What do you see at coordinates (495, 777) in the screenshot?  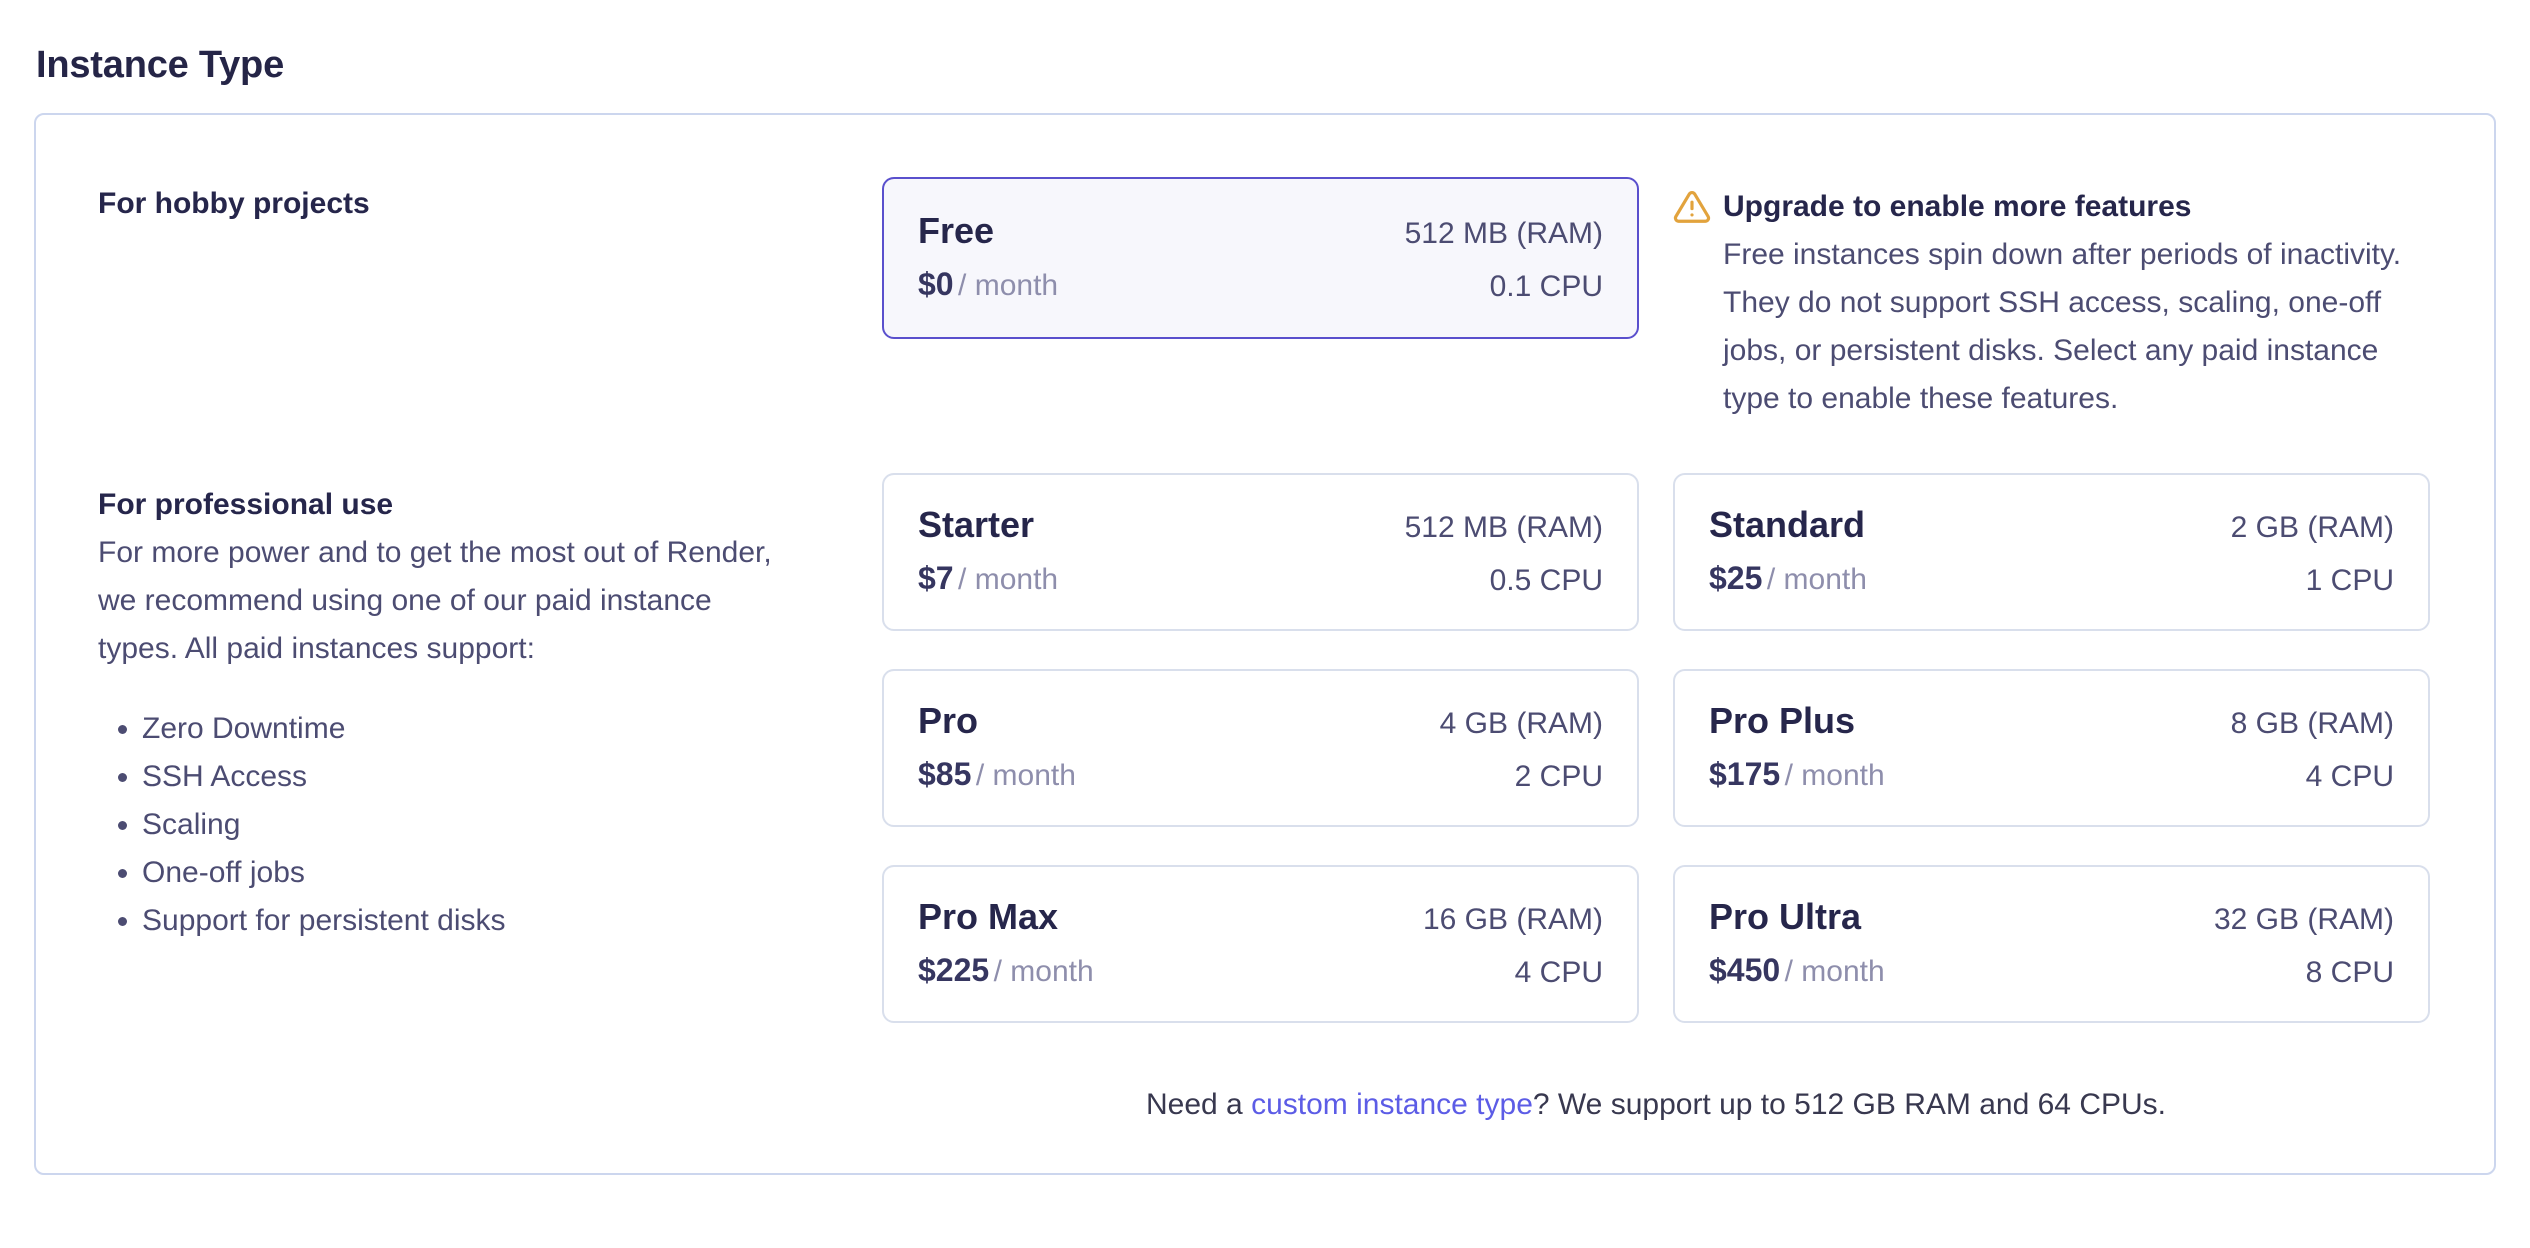 I see `feature-item: SSH Access` at bounding box center [495, 777].